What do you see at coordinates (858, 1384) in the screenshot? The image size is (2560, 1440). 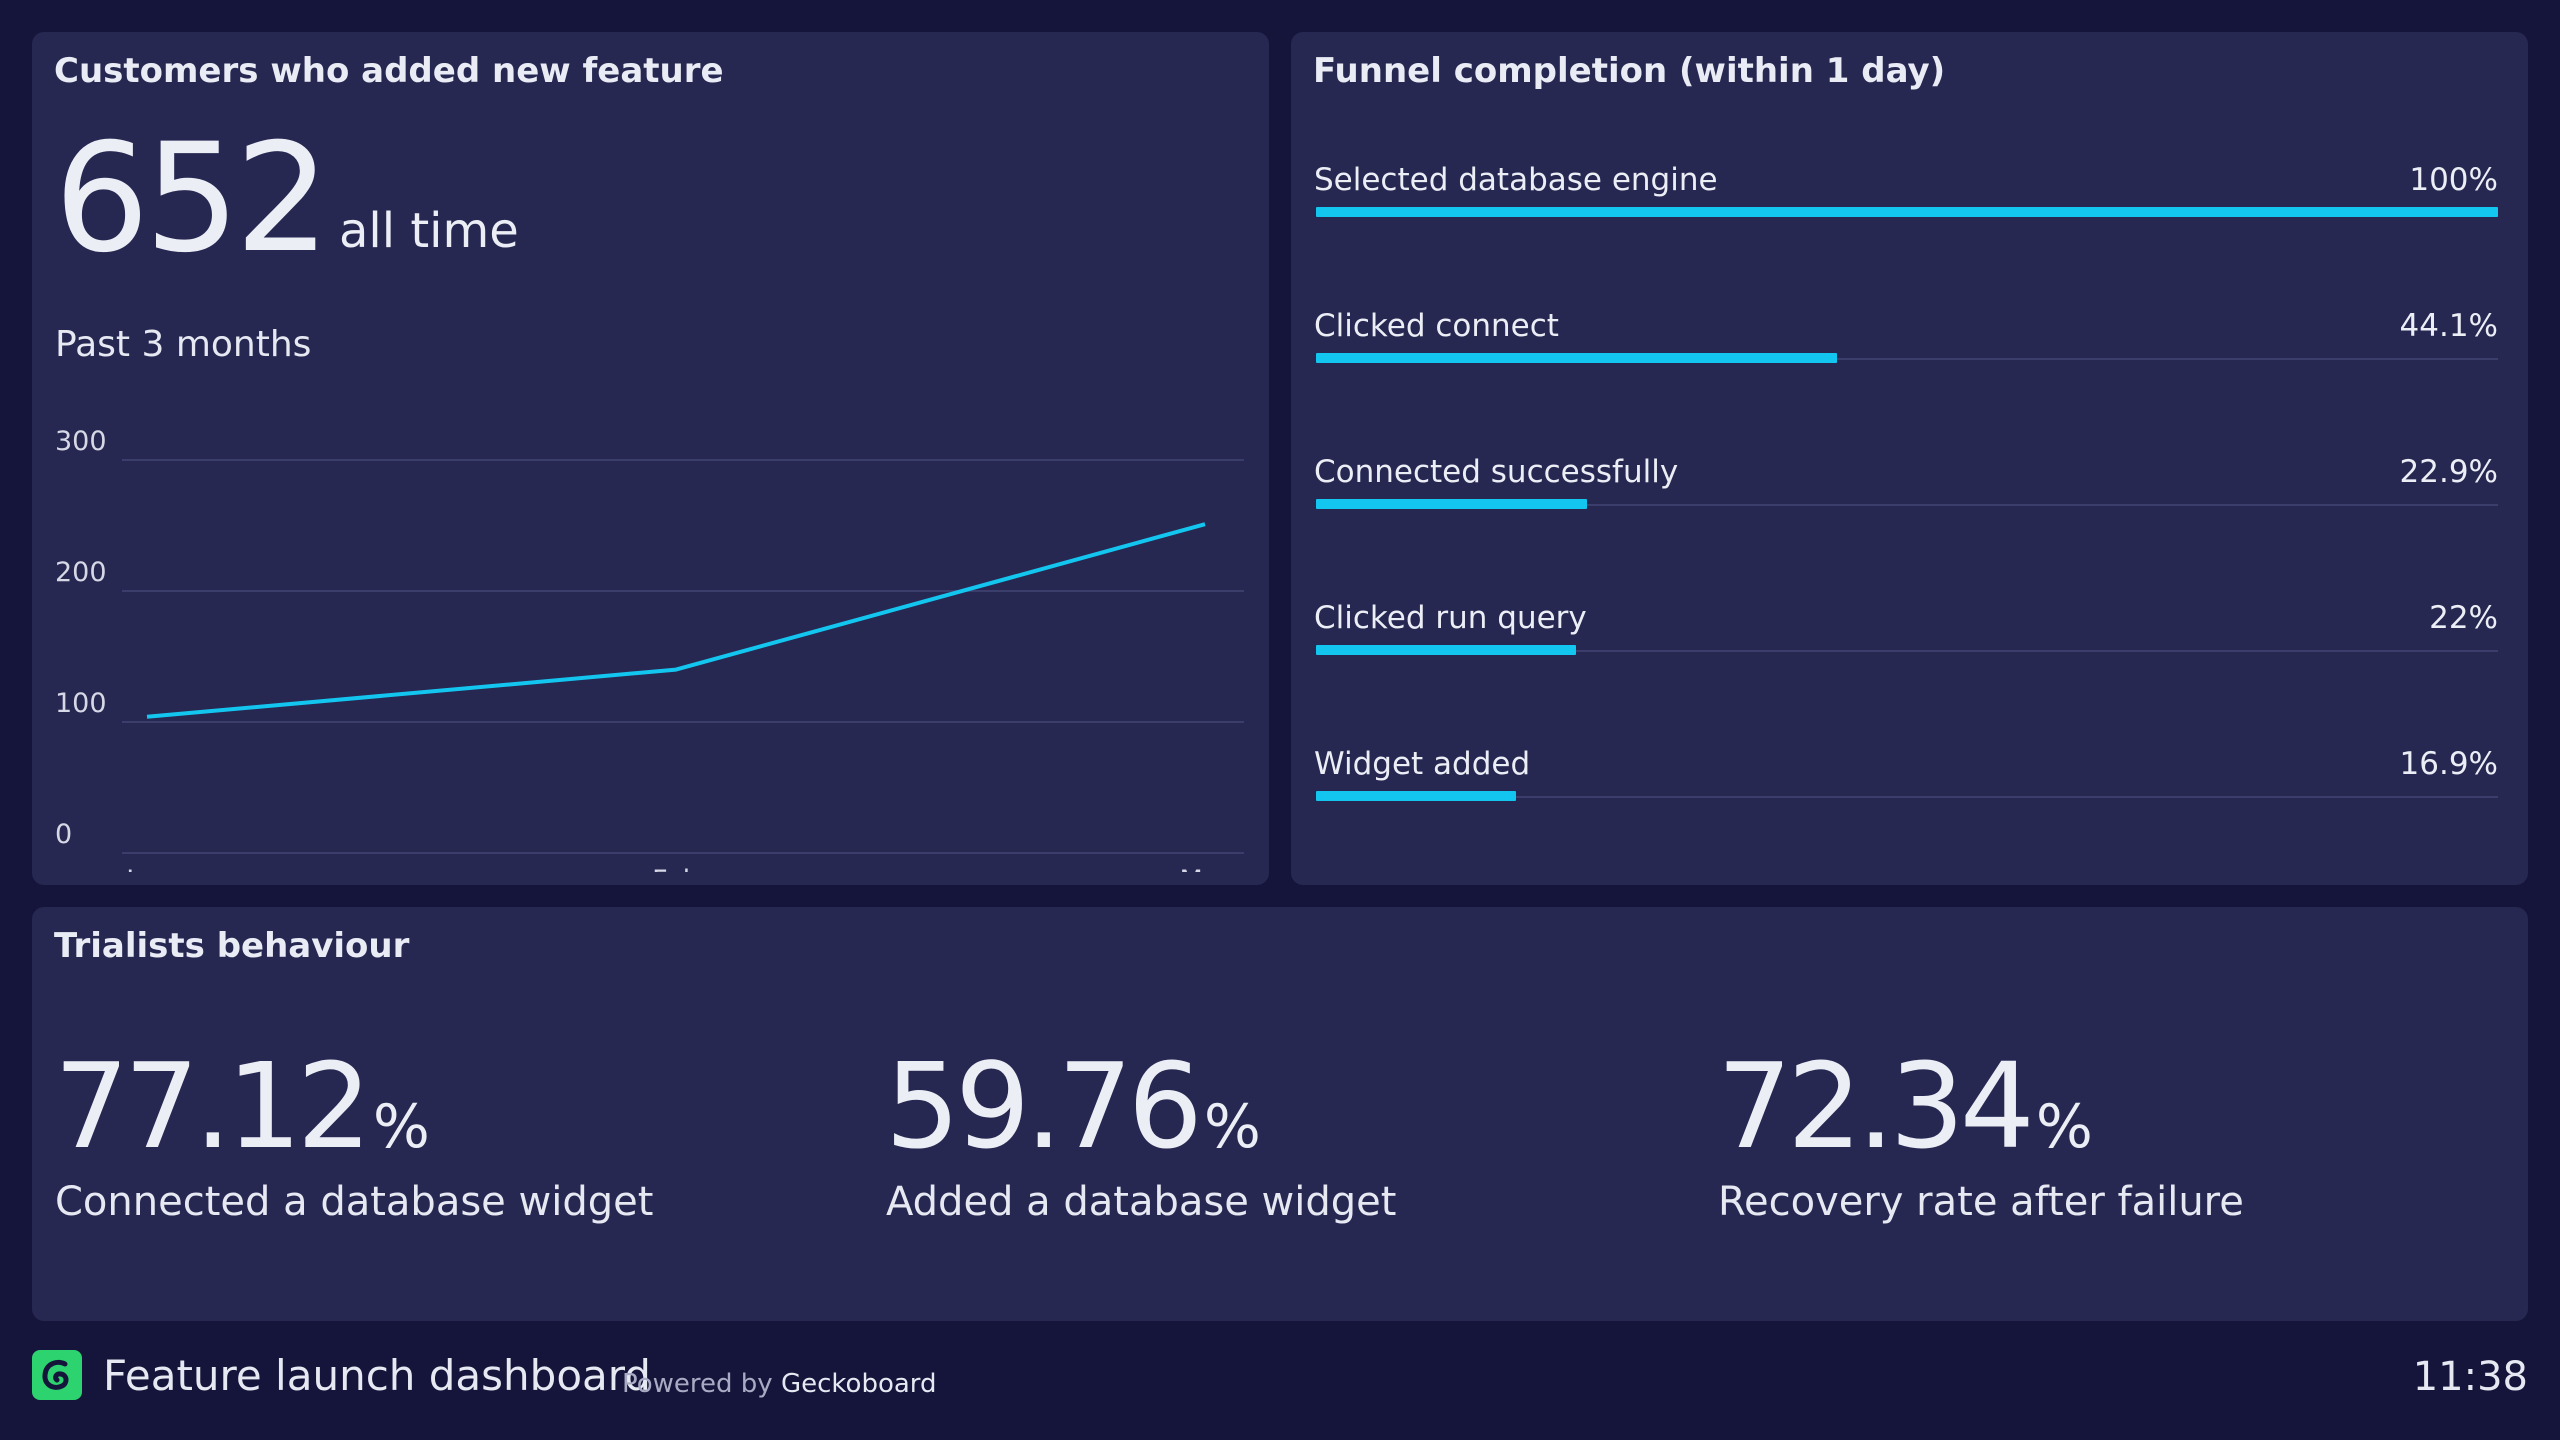 I see `powered-by-brand: Geckoboard` at bounding box center [858, 1384].